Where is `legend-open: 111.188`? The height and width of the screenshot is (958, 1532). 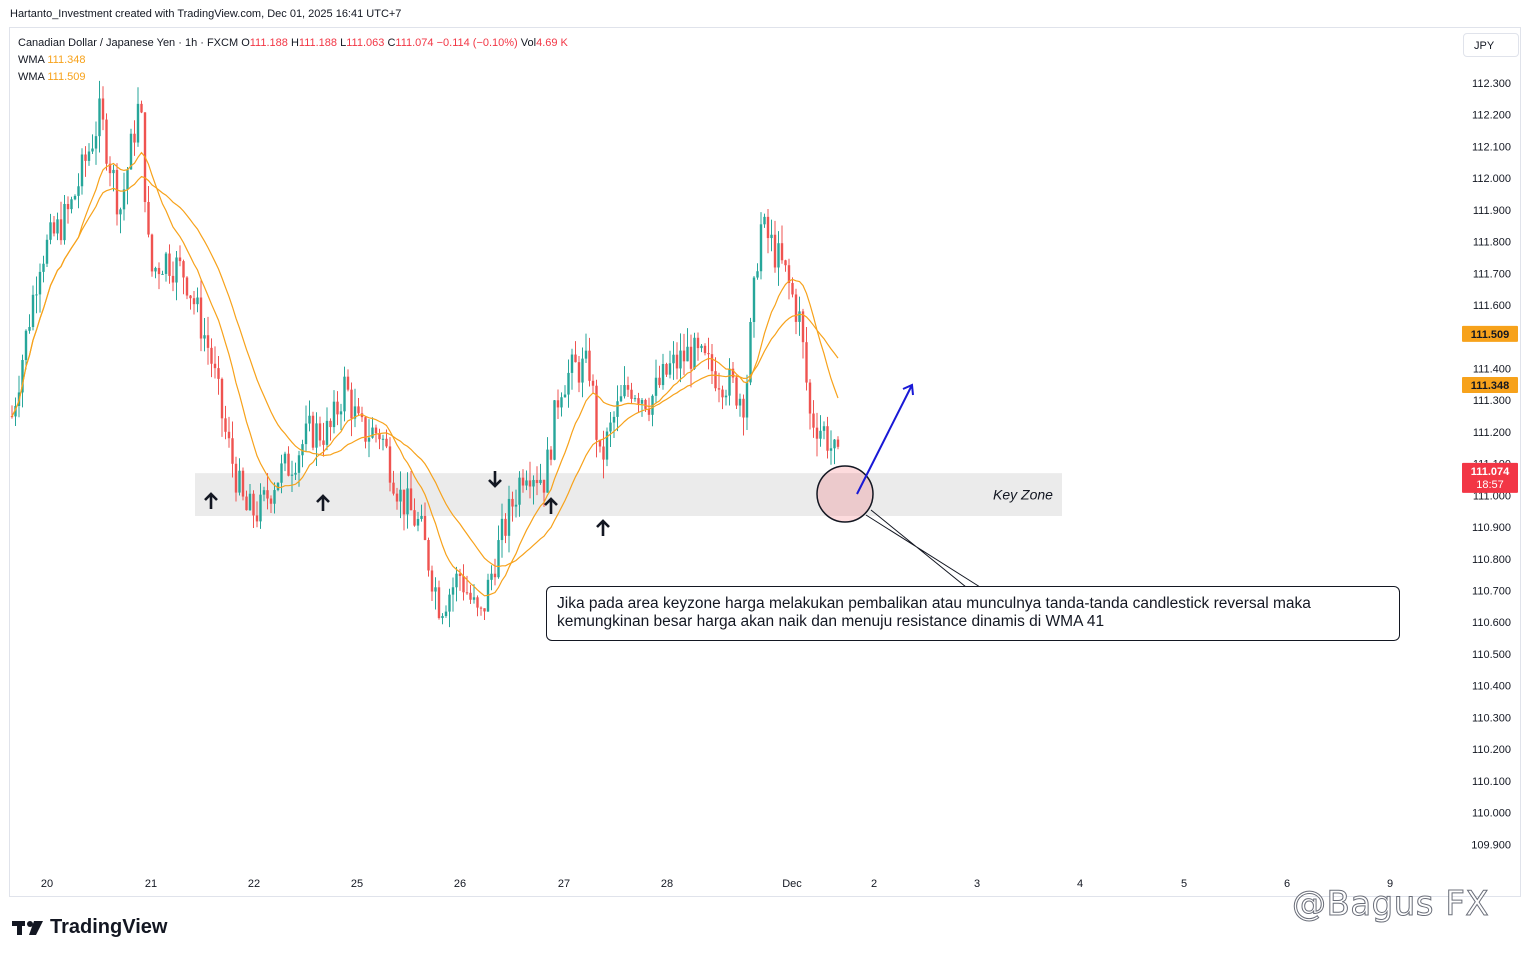
legend-open: 111.188 is located at coordinates (268, 43).